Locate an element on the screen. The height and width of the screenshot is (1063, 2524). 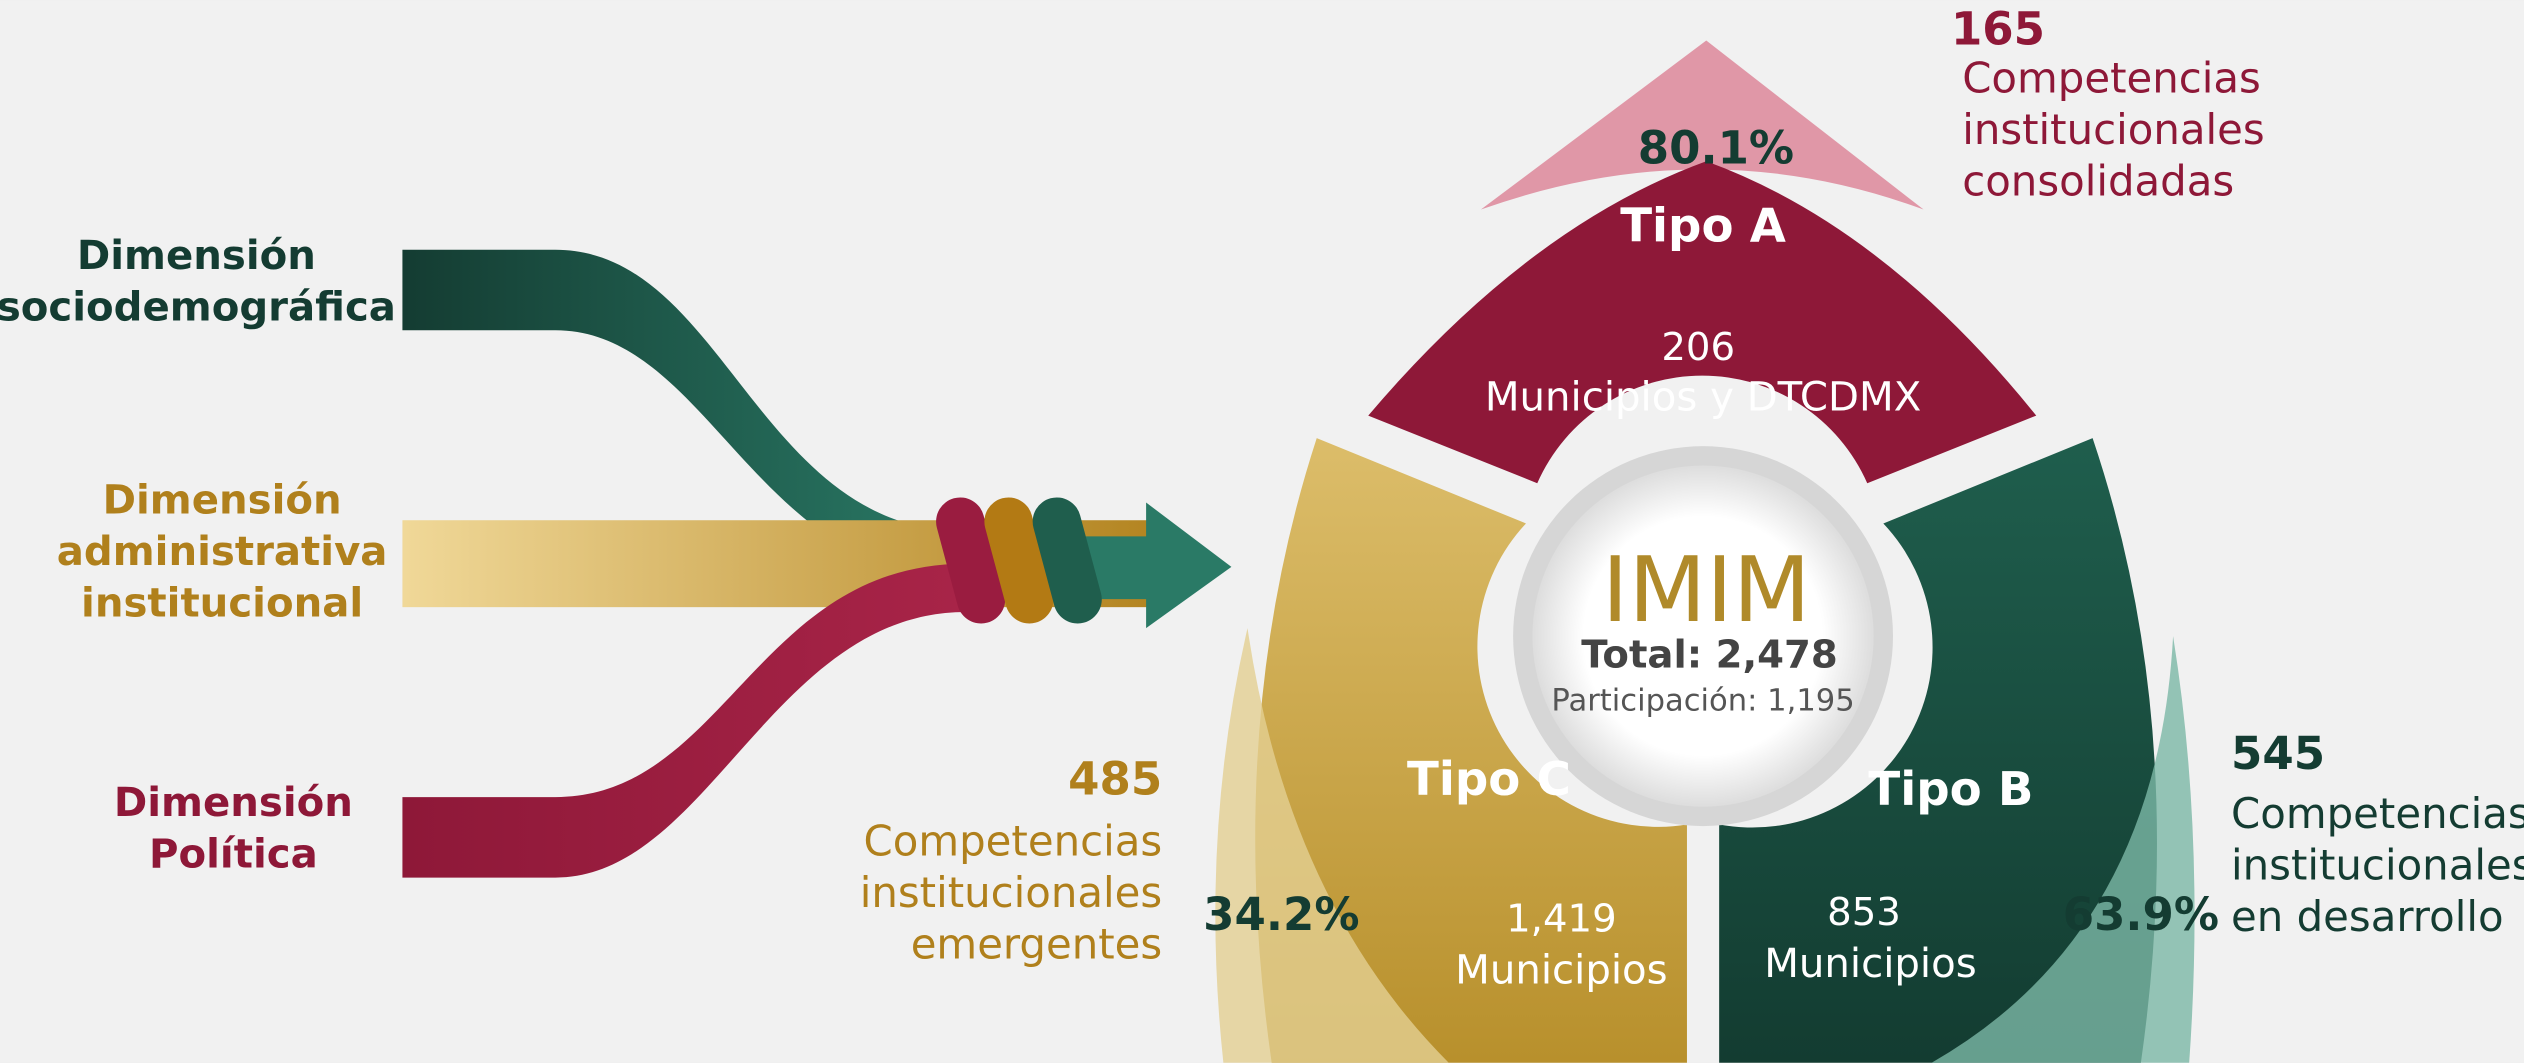
type-name: Tipo B is located at coordinates (1950, 790).